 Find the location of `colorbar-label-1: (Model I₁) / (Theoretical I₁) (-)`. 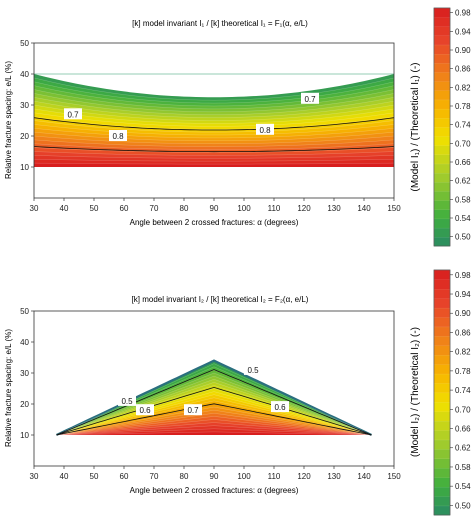

colorbar-label-1: (Model I₁) / (Theoretical I₁) (-) is located at coordinates (415, 127).